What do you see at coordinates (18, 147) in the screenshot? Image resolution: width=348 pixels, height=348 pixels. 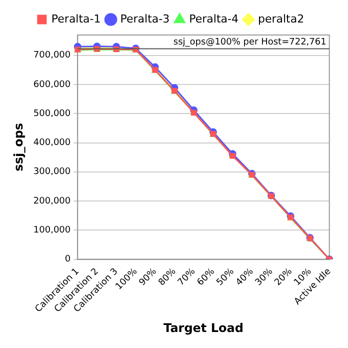 I see `y-axis-title: ssj_ops` at bounding box center [18, 147].